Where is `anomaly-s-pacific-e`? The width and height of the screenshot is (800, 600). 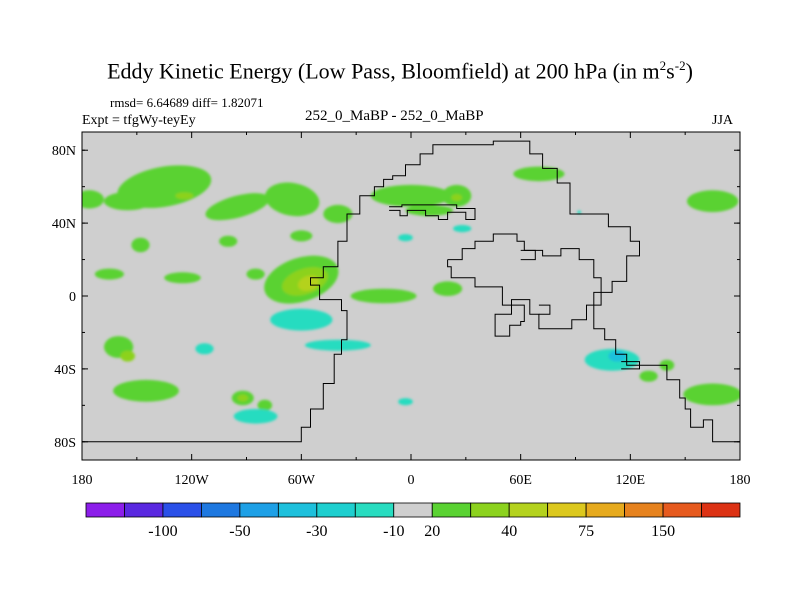 anomaly-s-pacific-e is located at coordinates (711, 394).